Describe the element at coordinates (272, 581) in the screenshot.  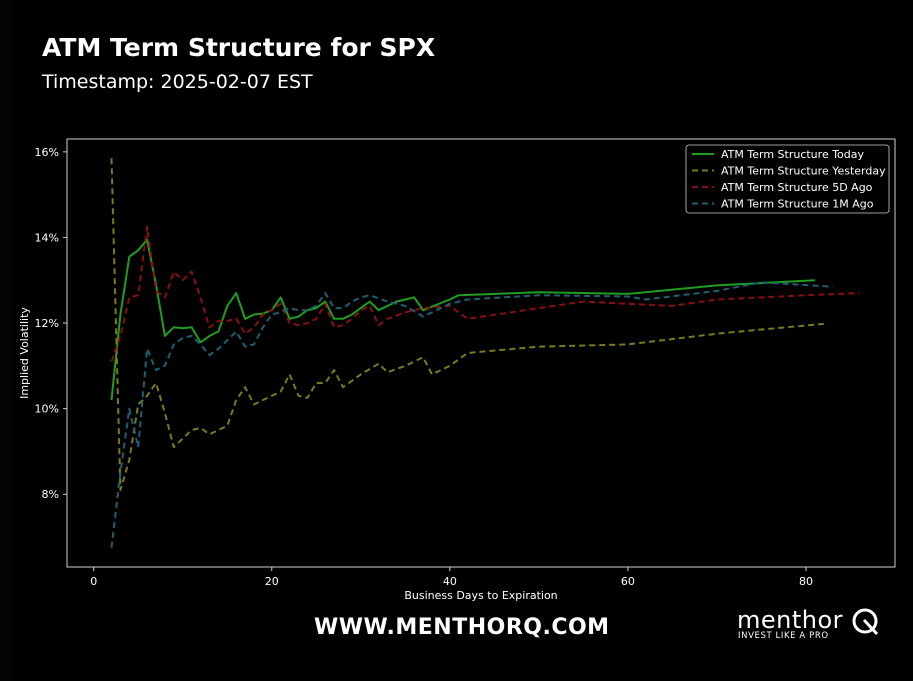
I see `x-tick-label: 20` at that location.